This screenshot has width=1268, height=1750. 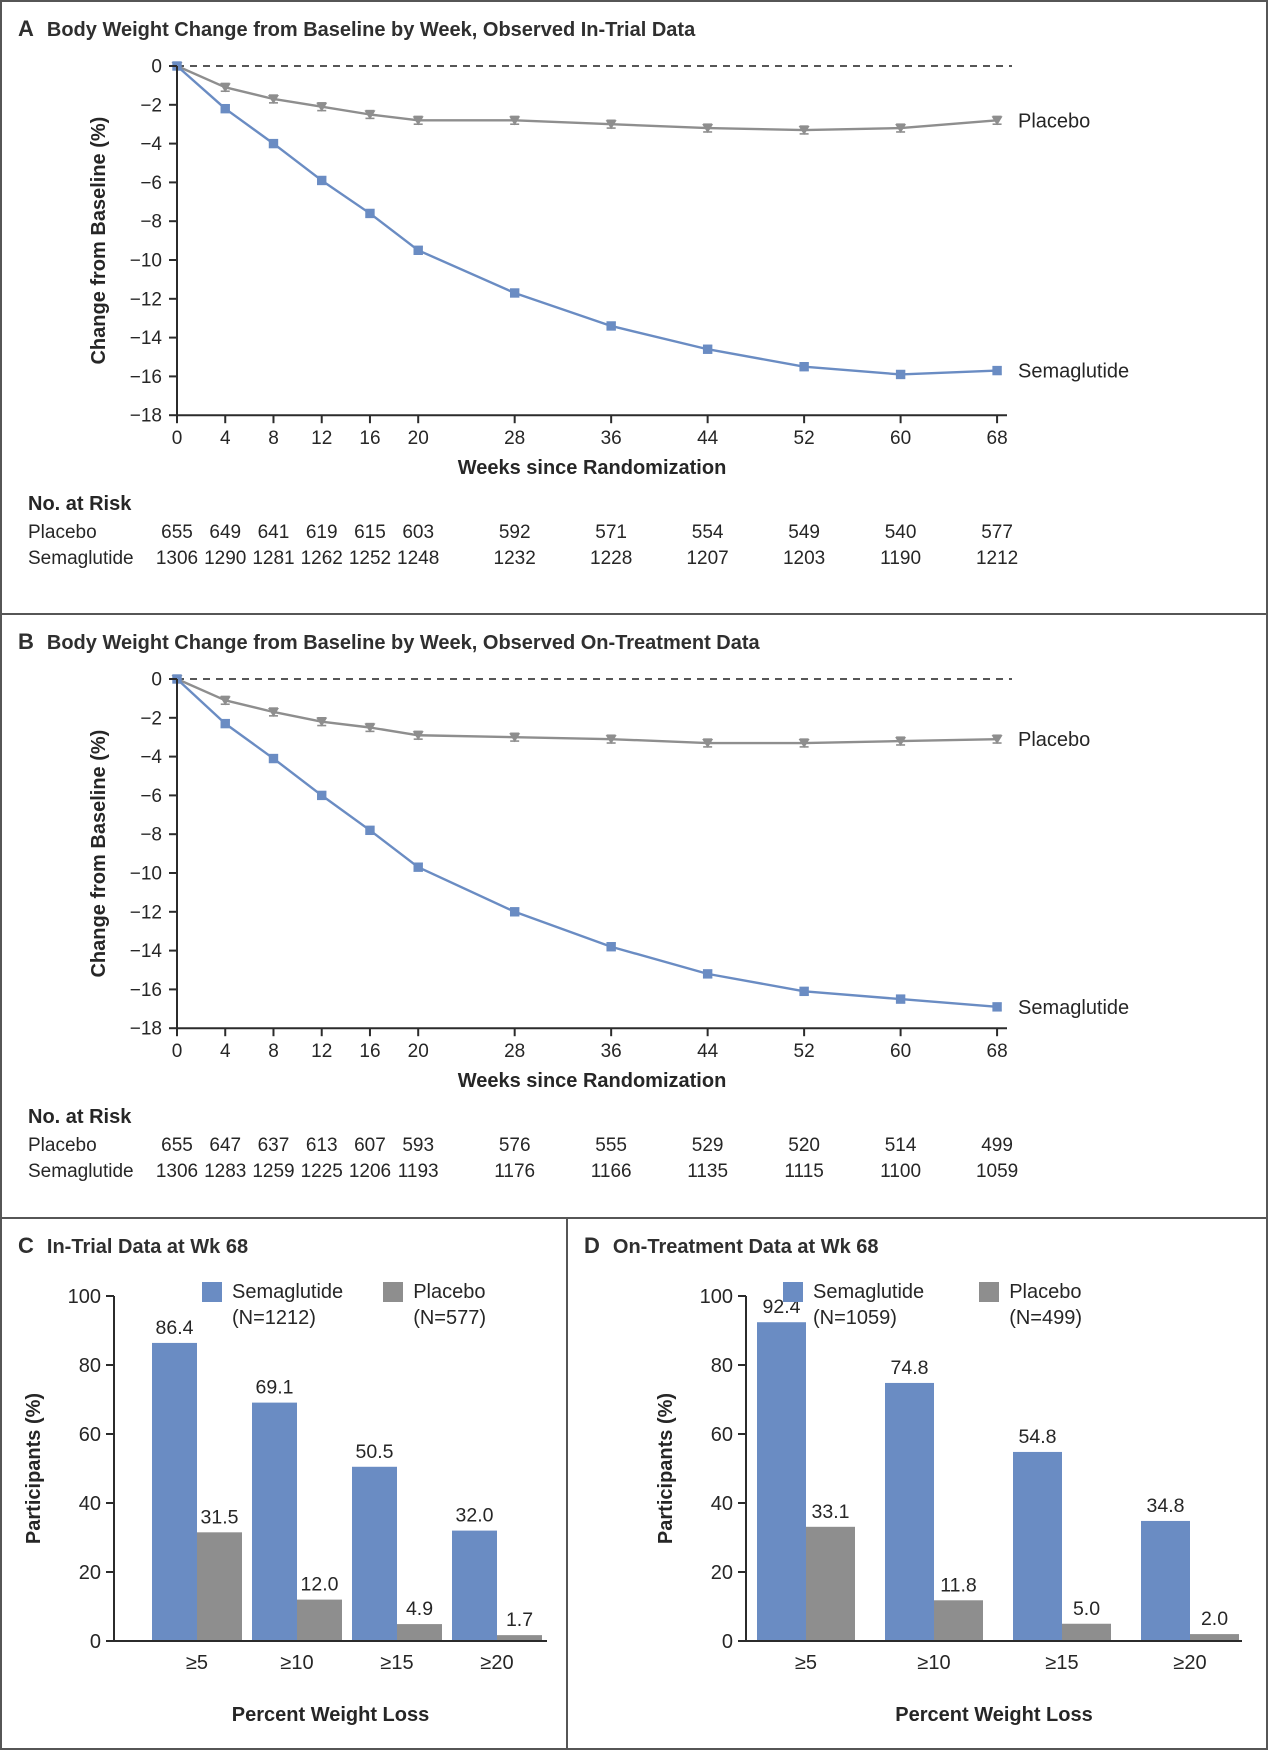 I want to click on risk-value: 615, so click(x=370, y=532).